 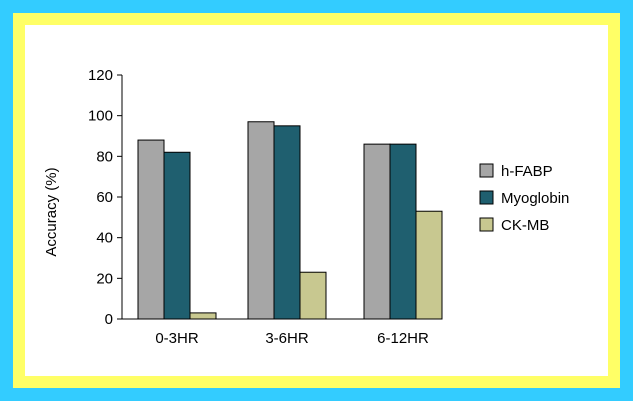 What do you see at coordinates (100, 75) in the screenshot?
I see `y-tick-label: 120` at bounding box center [100, 75].